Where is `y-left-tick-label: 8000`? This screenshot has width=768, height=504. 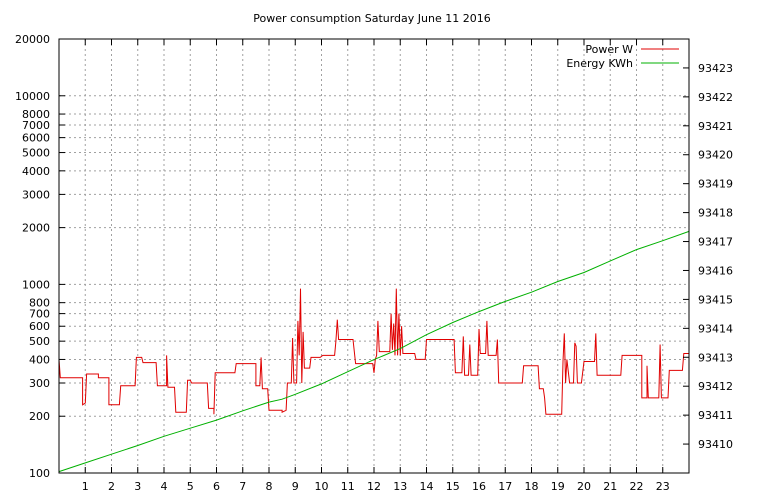 y-left-tick-label: 8000 is located at coordinates (36, 114).